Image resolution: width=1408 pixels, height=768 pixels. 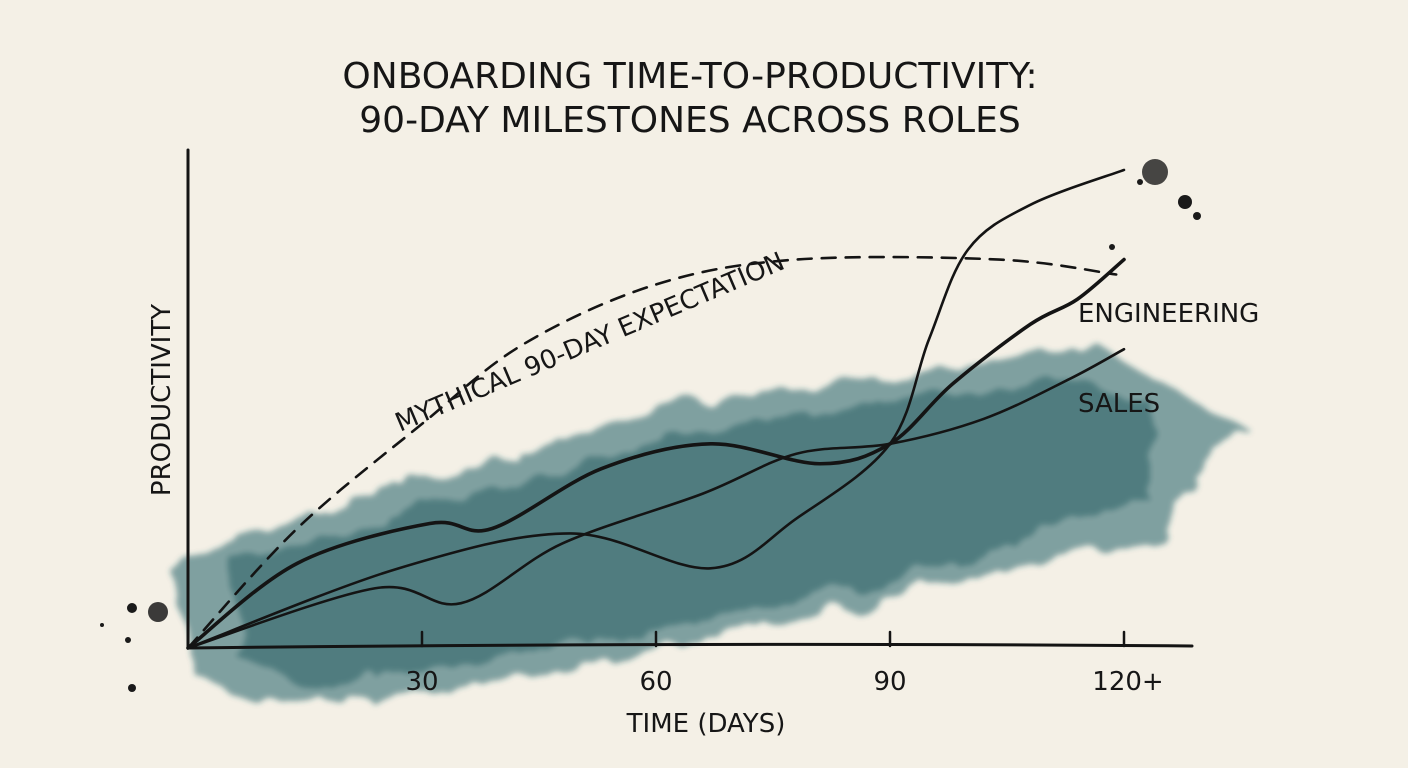 What do you see at coordinates (689, 120) in the screenshot?
I see `title-line-2: 90-DAY MILESTONES ACROSS ROLES` at bounding box center [689, 120].